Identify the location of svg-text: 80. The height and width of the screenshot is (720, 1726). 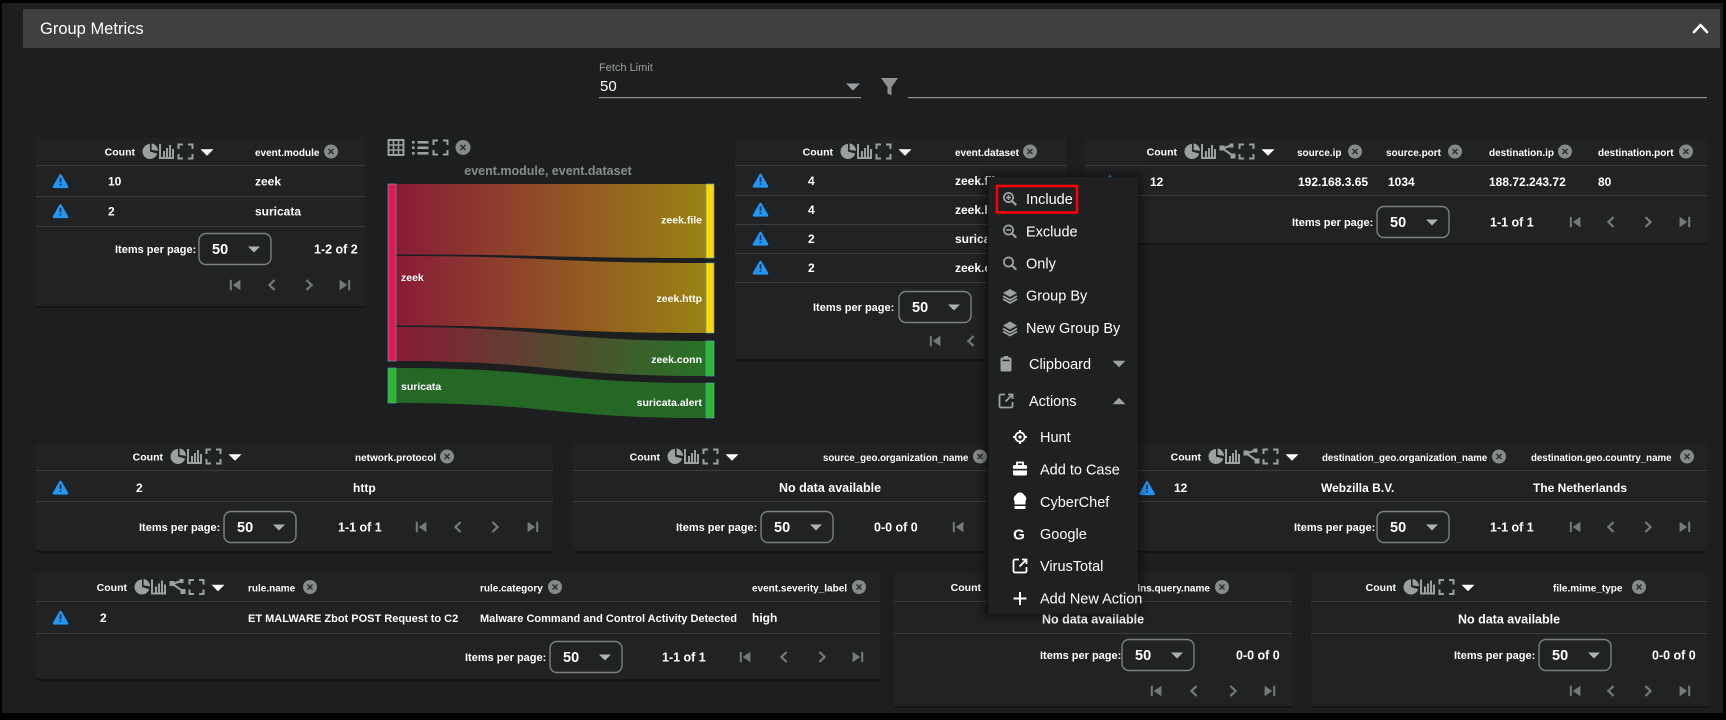
(1605, 182).